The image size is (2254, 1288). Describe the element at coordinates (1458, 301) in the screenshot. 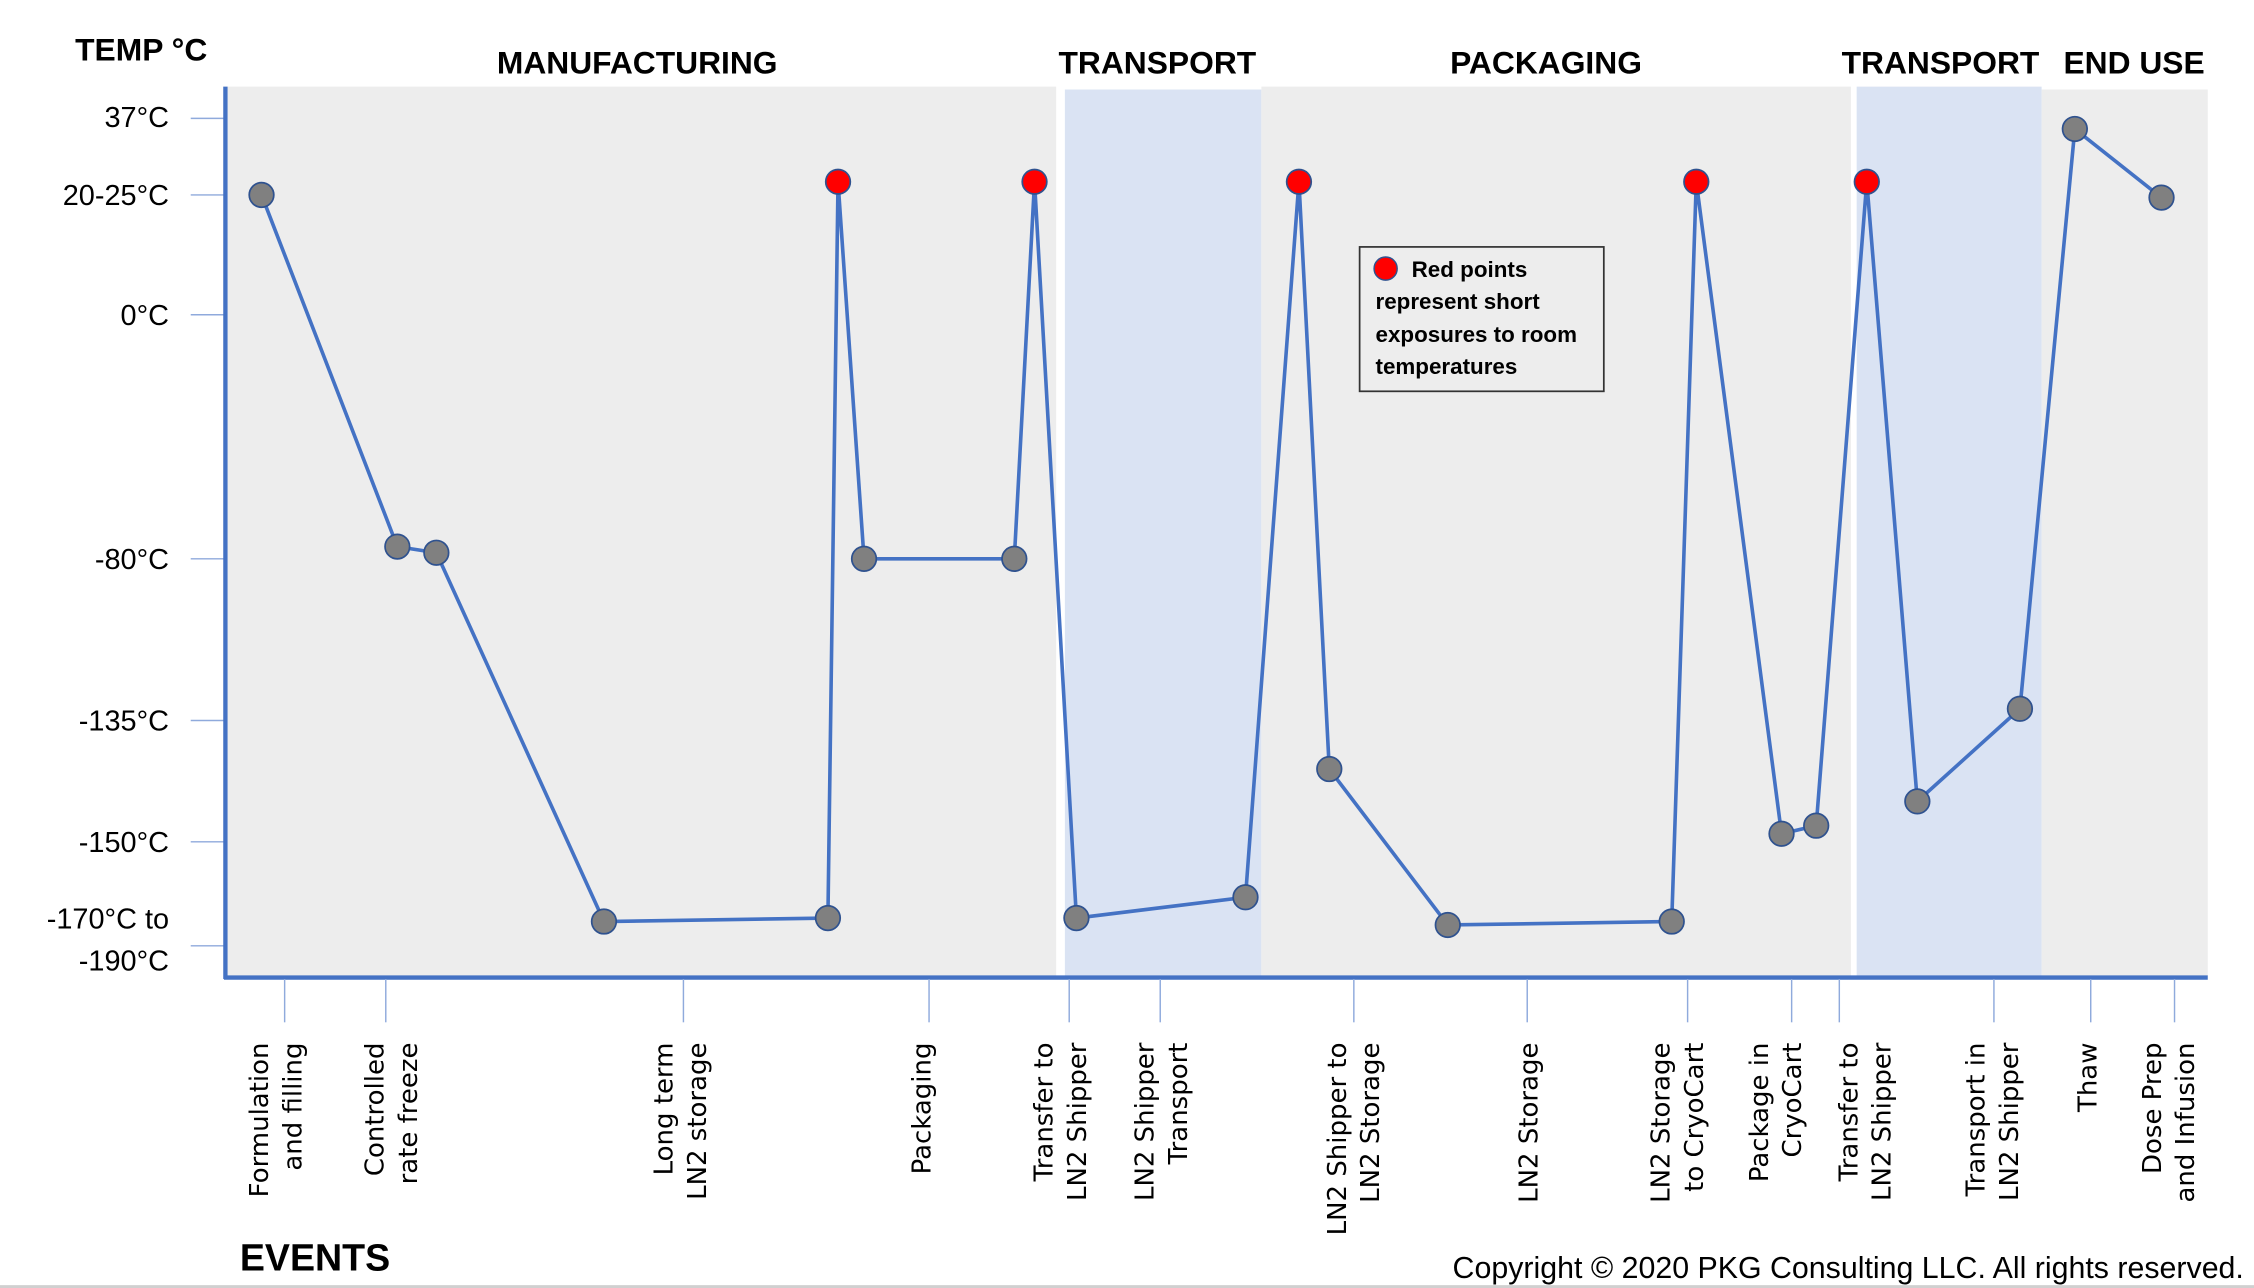

I see `legend-line-2: represent short` at that location.